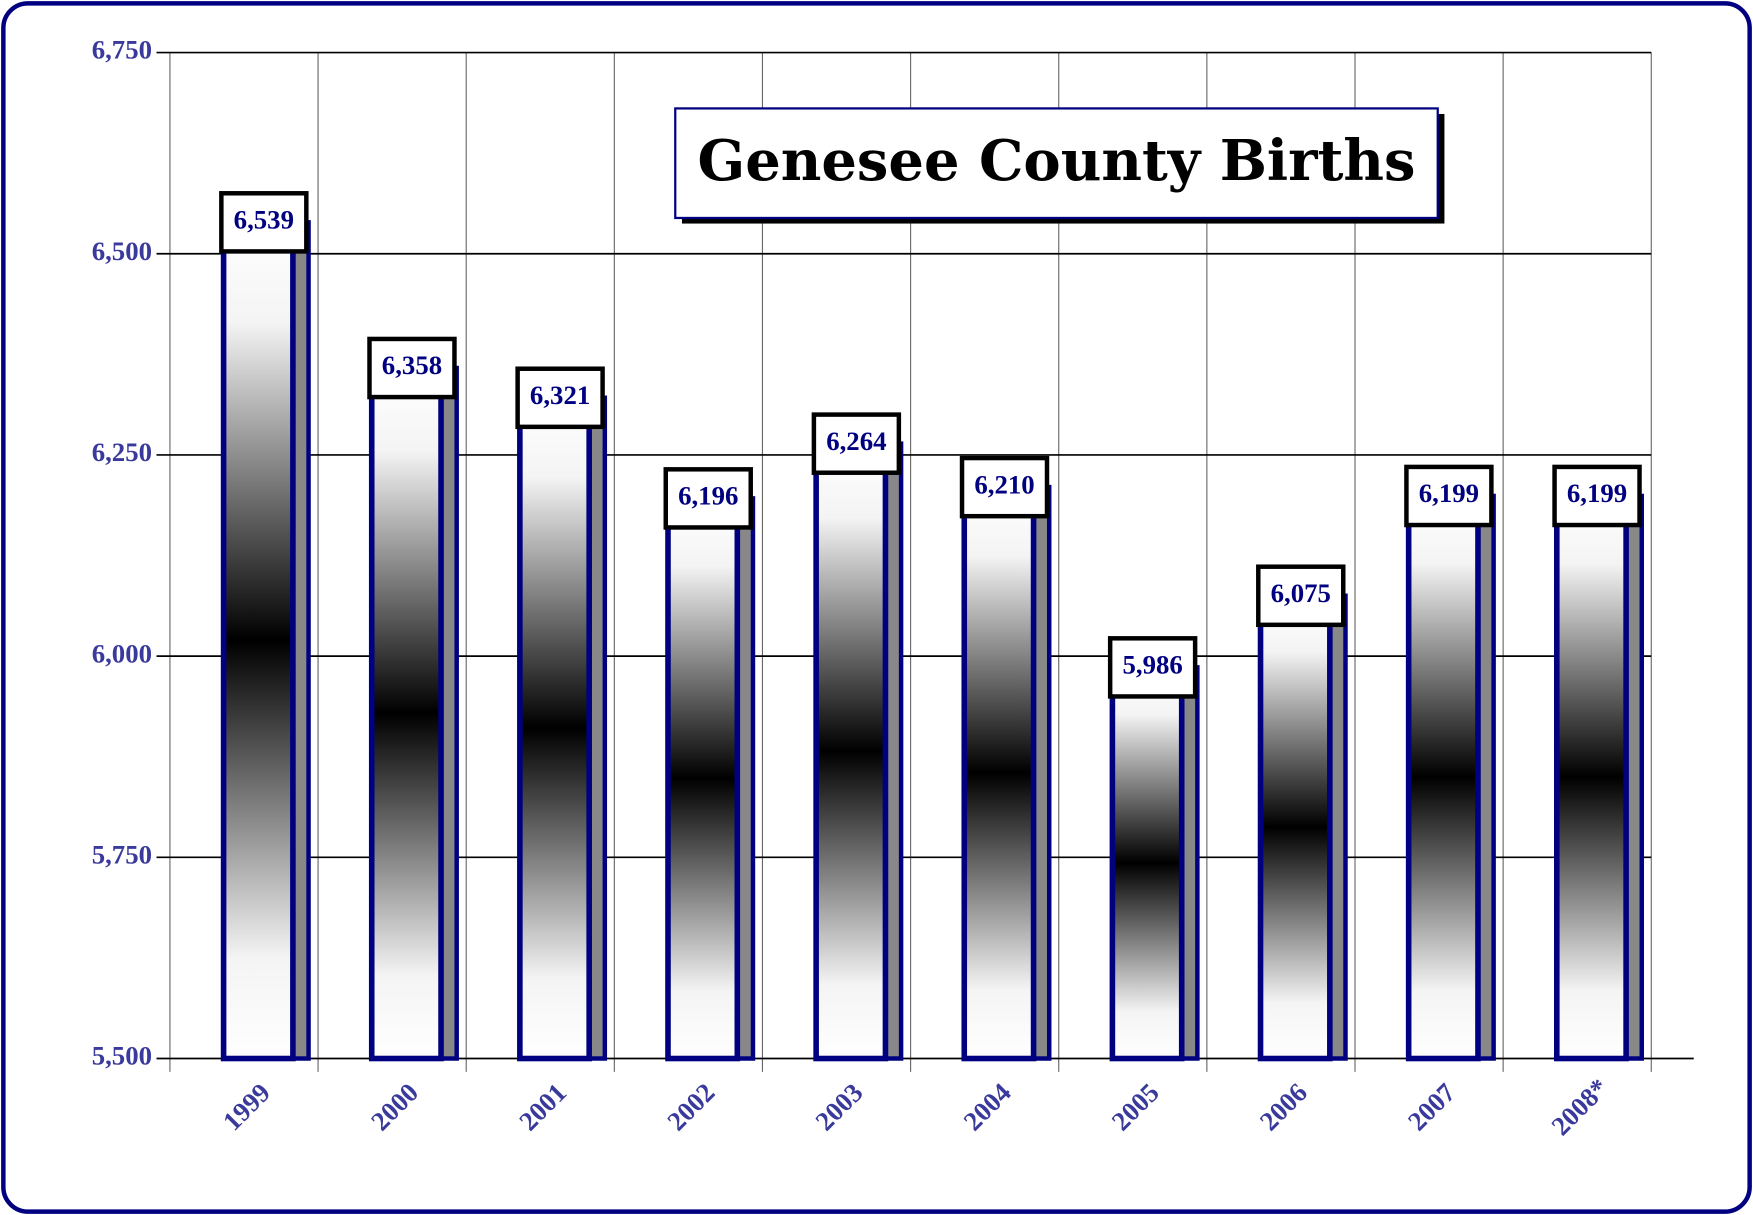 The height and width of the screenshot is (1215, 1753). What do you see at coordinates (1301, 593) in the screenshot?
I see `value-label: 6,075` at bounding box center [1301, 593].